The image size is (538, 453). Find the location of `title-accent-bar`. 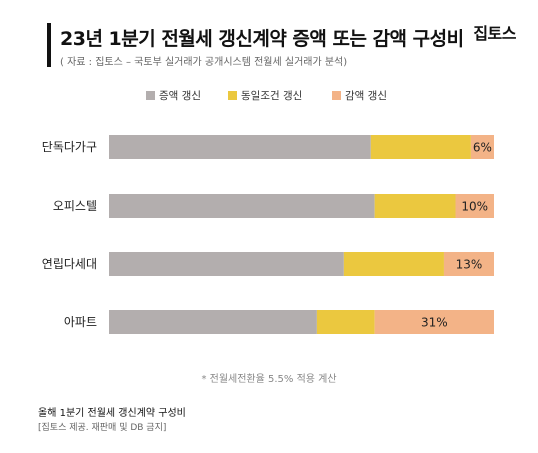

title-accent-bar is located at coordinates (49, 45).